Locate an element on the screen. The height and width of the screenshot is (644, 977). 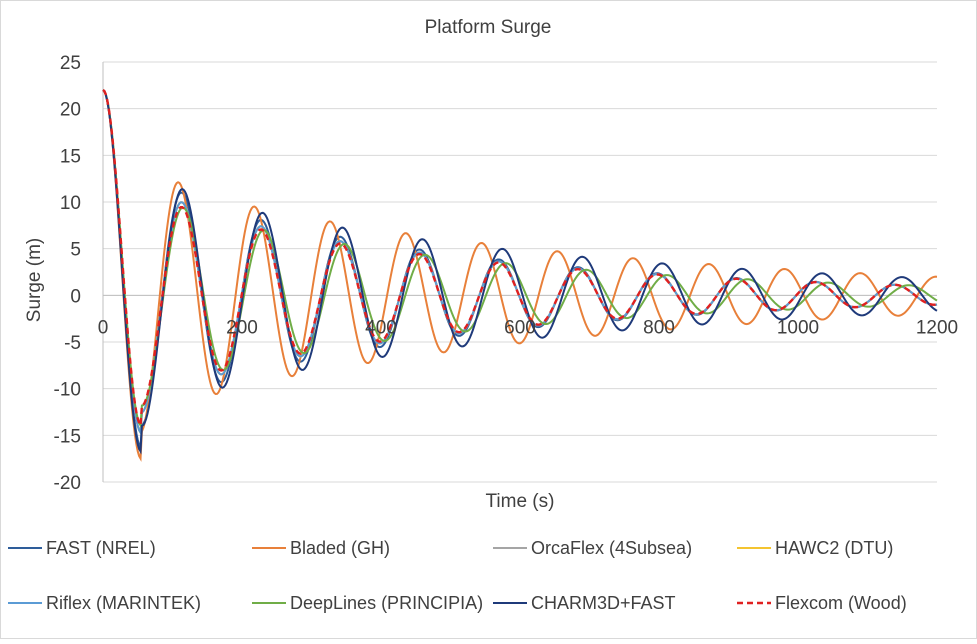
legend-label: Flexcom (Wood) is located at coordinates (841, 603).